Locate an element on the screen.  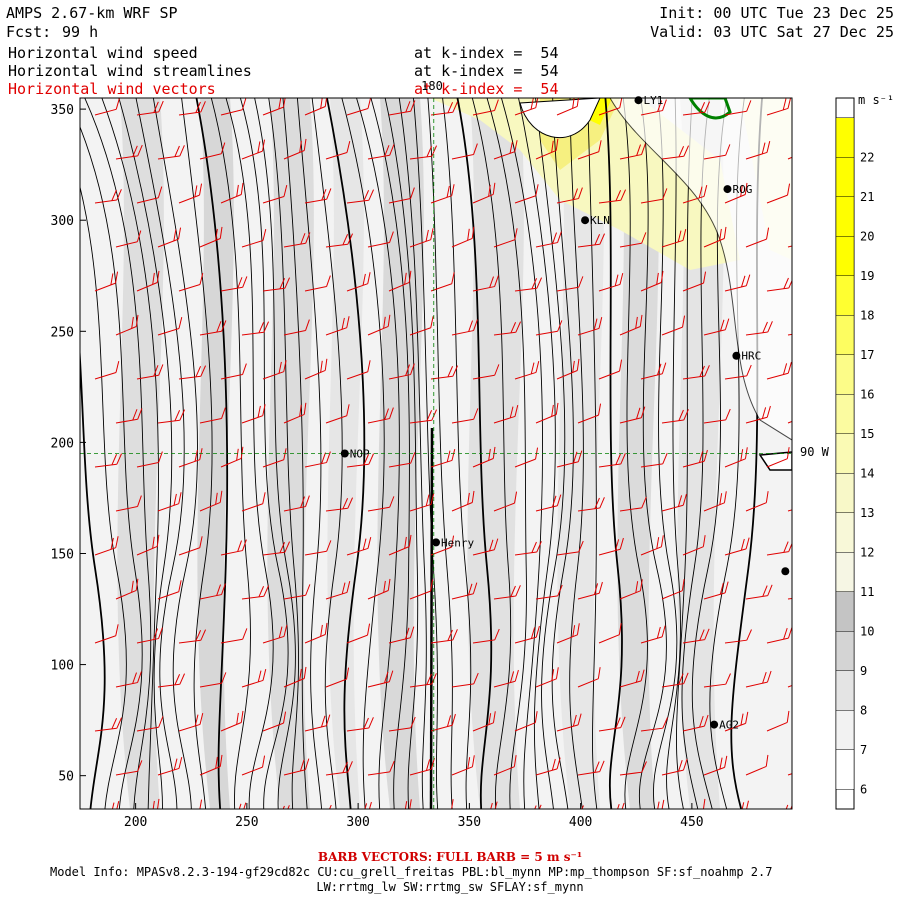
x-tick-label: 450 is located at coordinates (691, 822).